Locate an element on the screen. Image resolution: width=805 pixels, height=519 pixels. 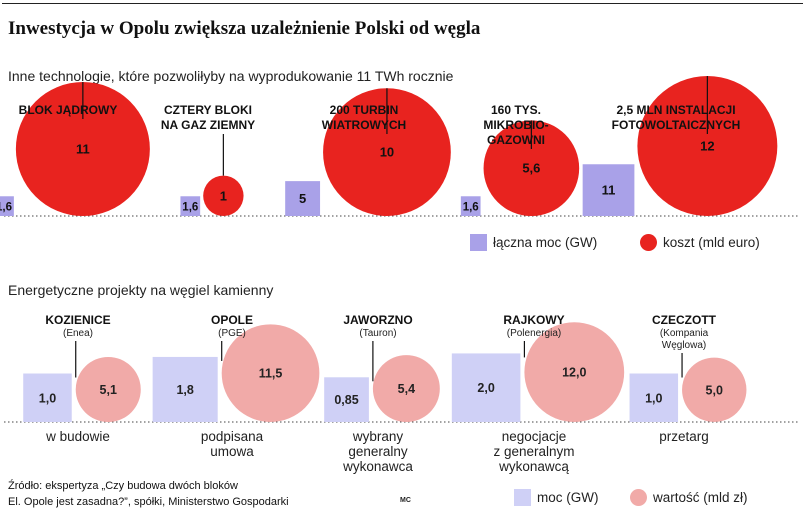
legend-power1: łączna moc (GW) is located at coordinates (533, 242).